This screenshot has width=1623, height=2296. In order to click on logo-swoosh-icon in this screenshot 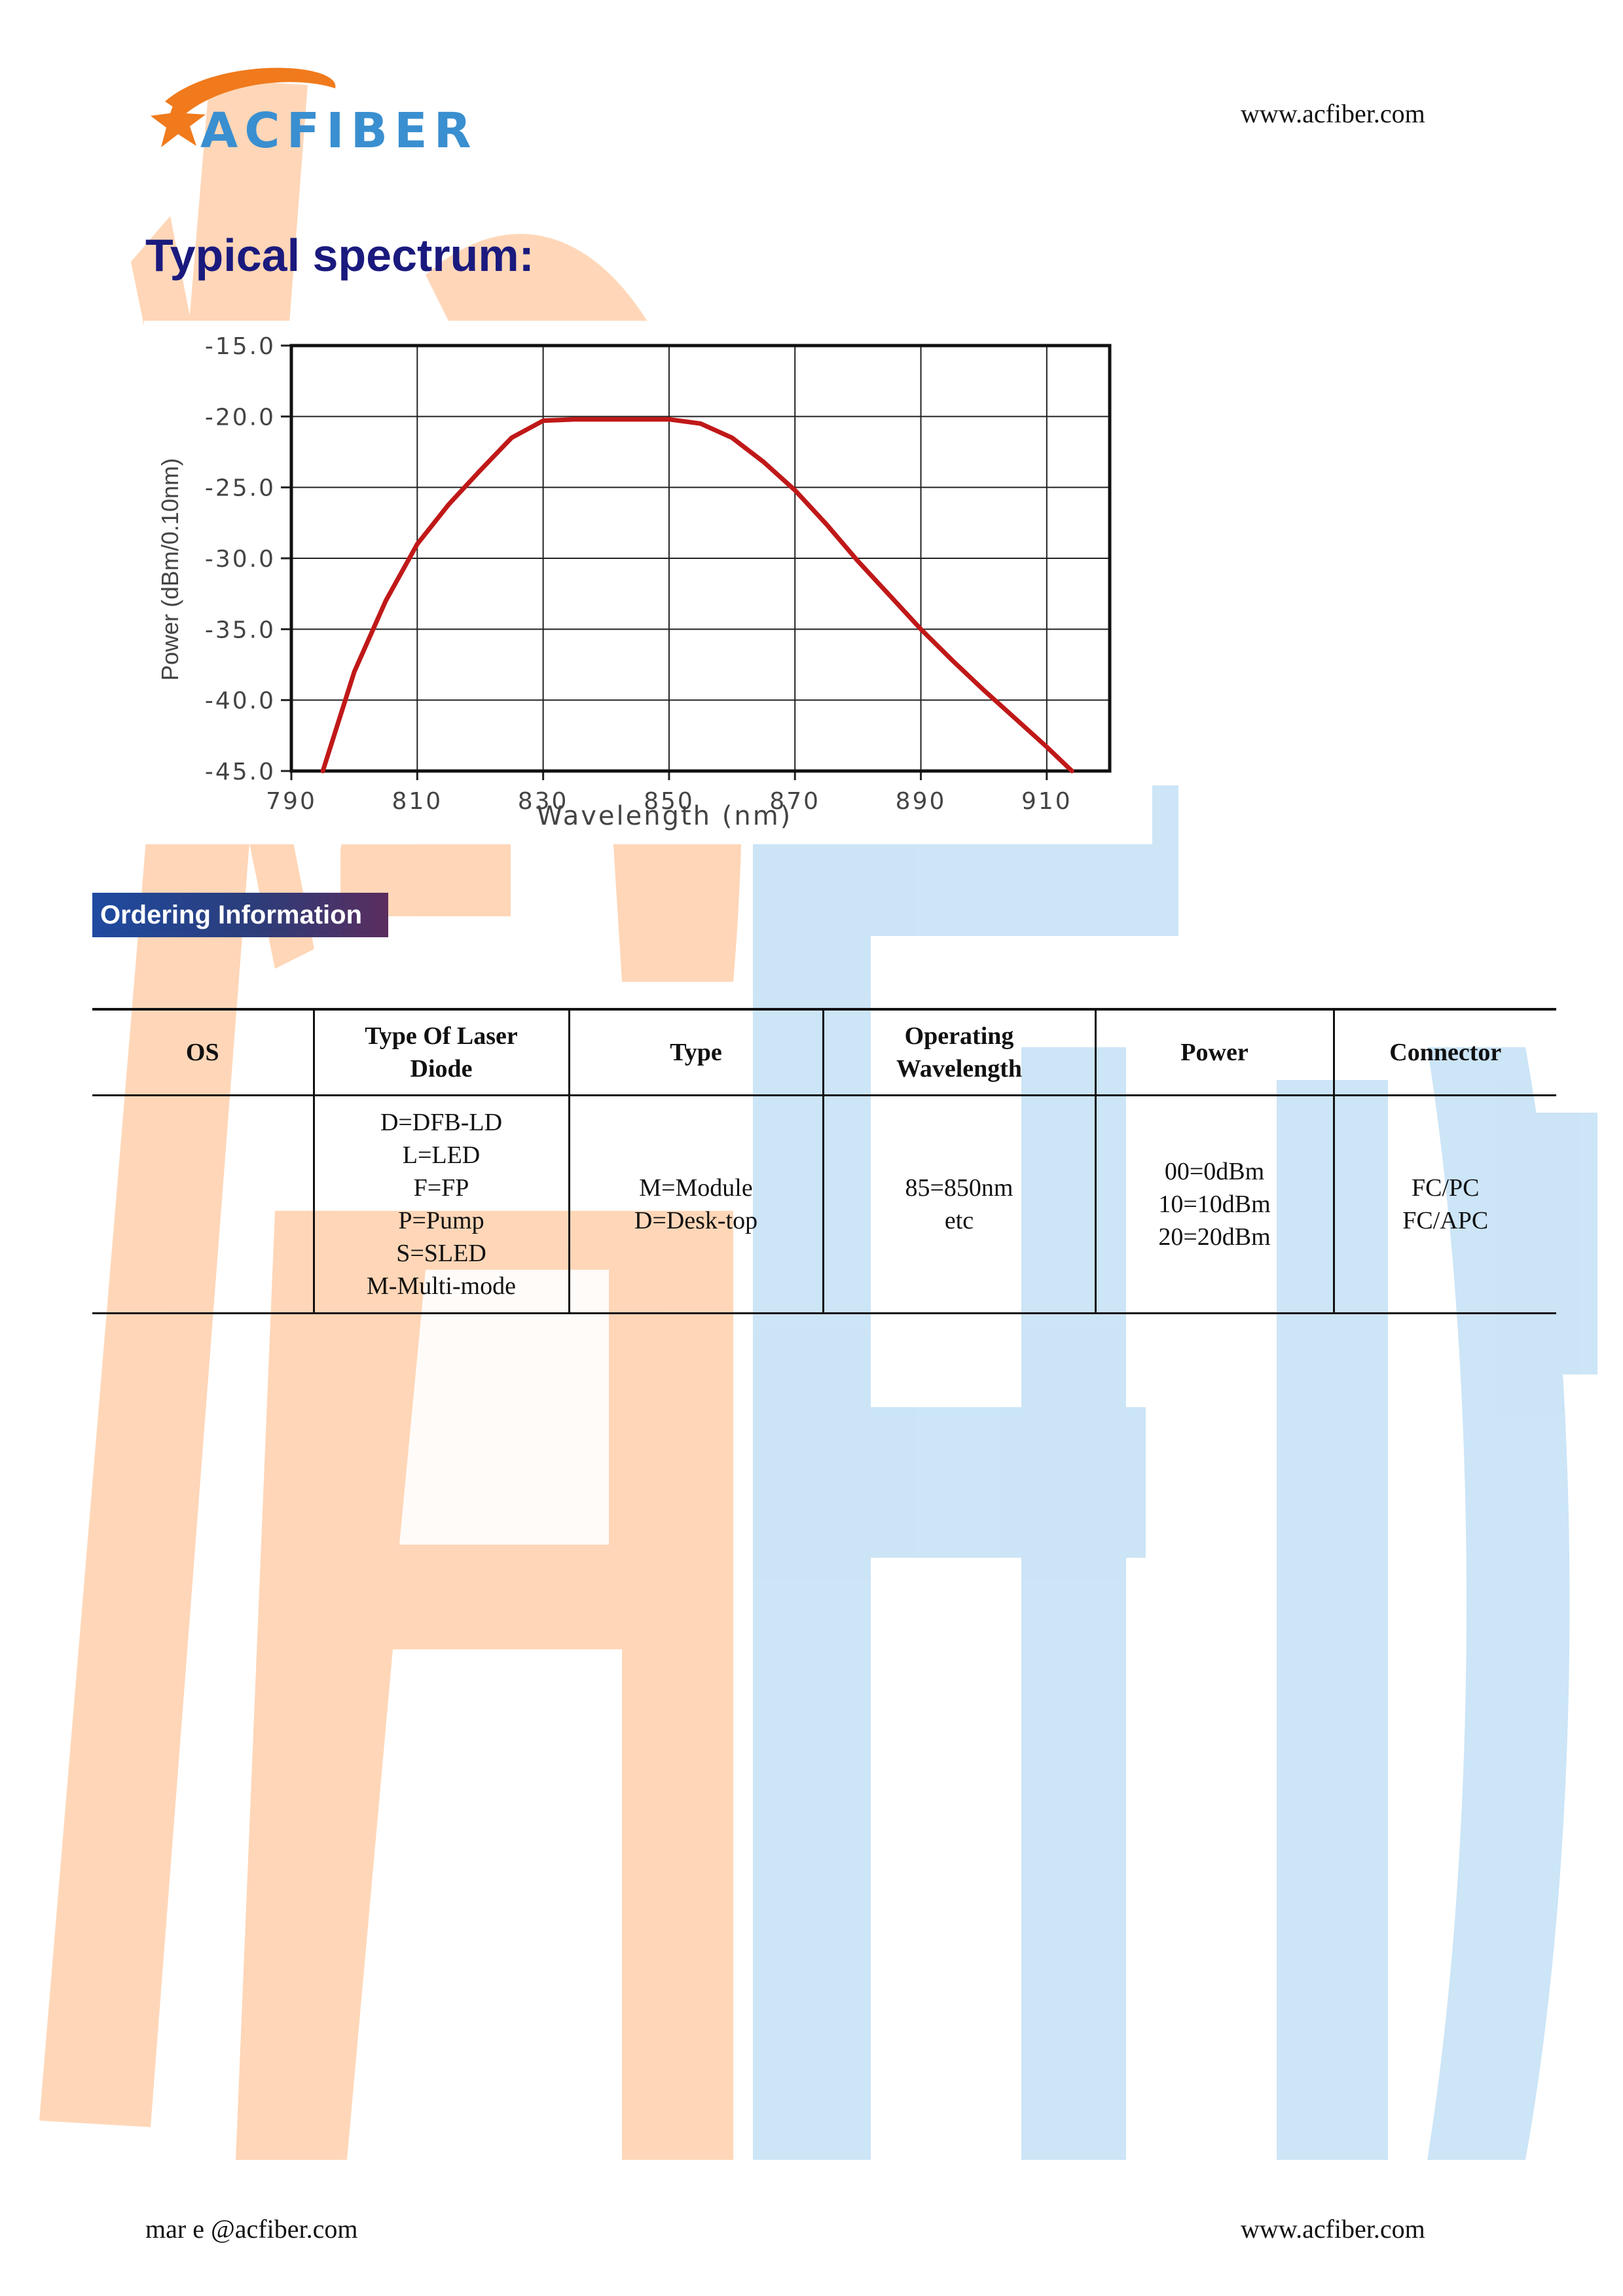, I will do `click(250, 91)`.